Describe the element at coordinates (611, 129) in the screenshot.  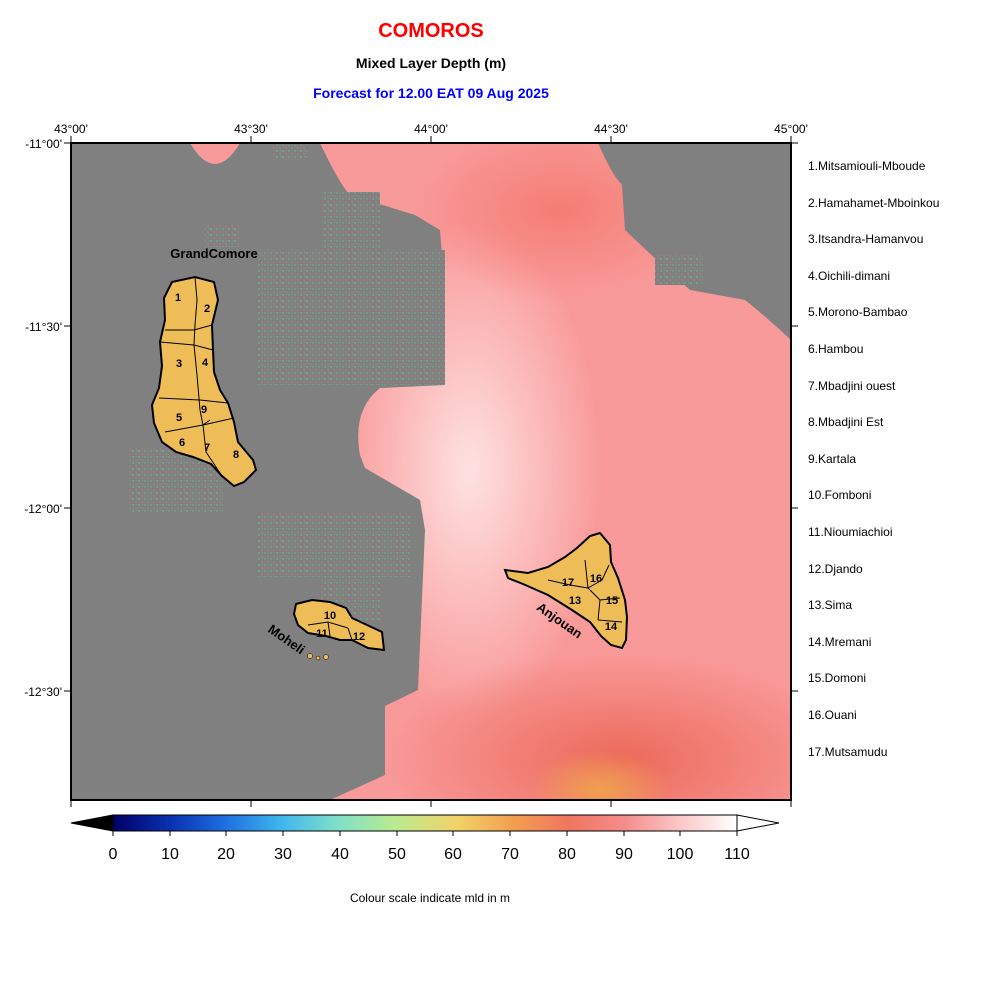
I see `lon-label: 44°30'` at that location.